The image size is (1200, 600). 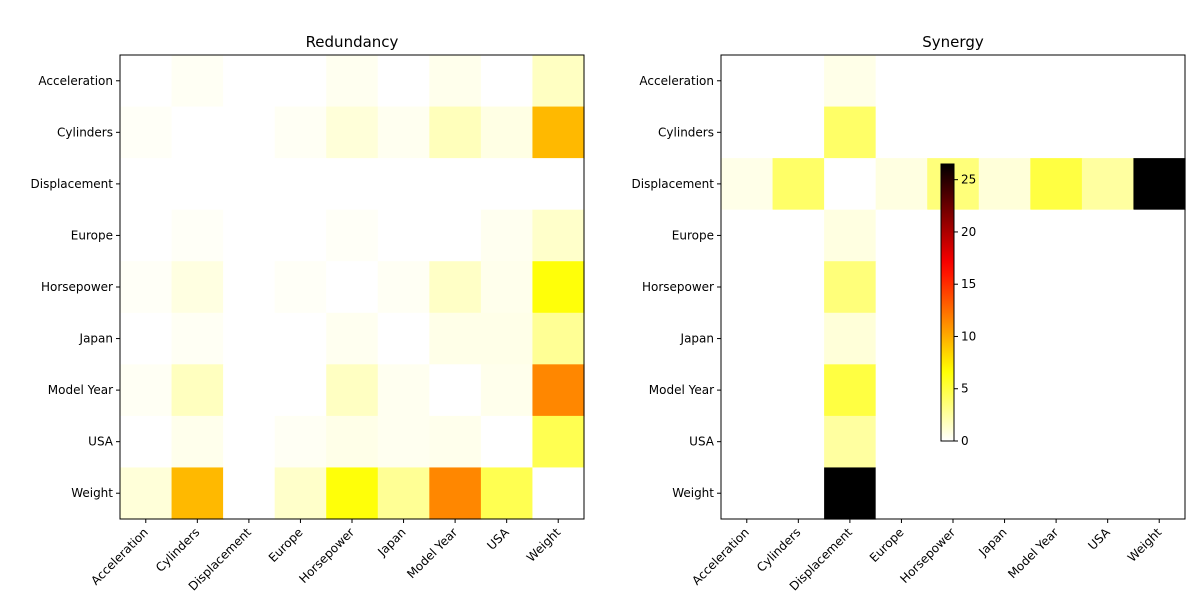 What do you see at coordinates (1033, 553) in the screenshot?
I see `synergy-x-tick-label: Model Year` at bounding box center [1033, 553].